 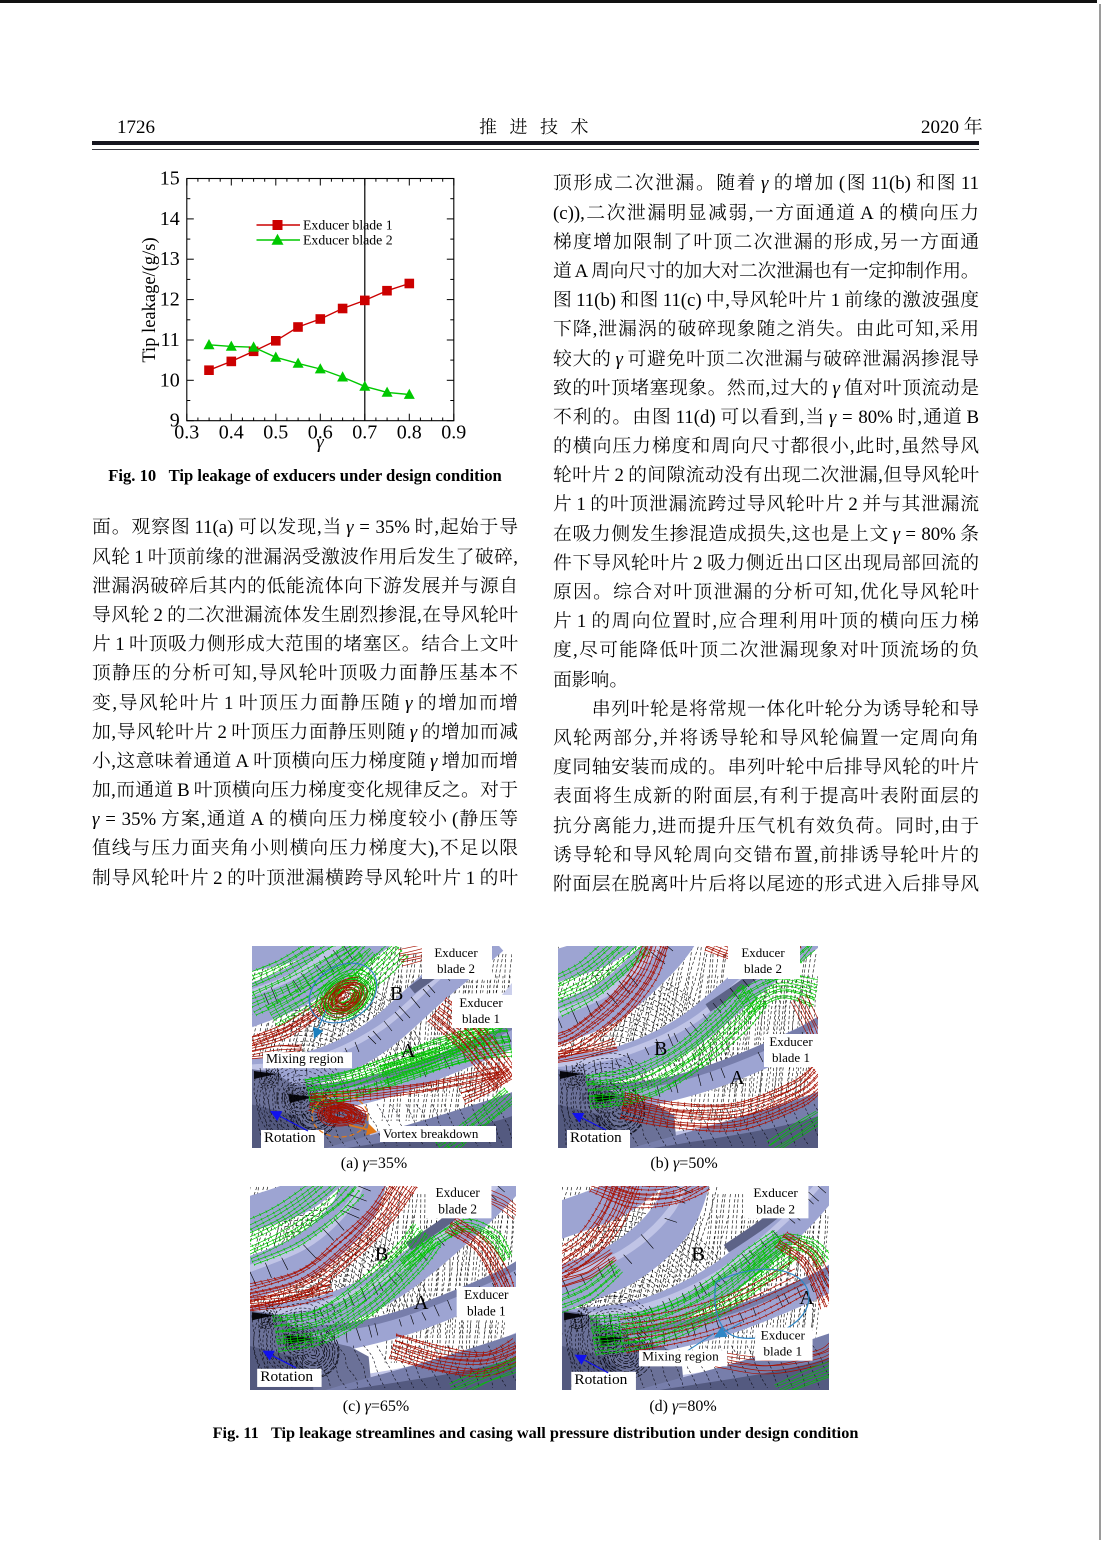 What do you see at coordinates (170, 259) in the screenshot?
I see `svg-text: 13` at bounding box center [170, 259].